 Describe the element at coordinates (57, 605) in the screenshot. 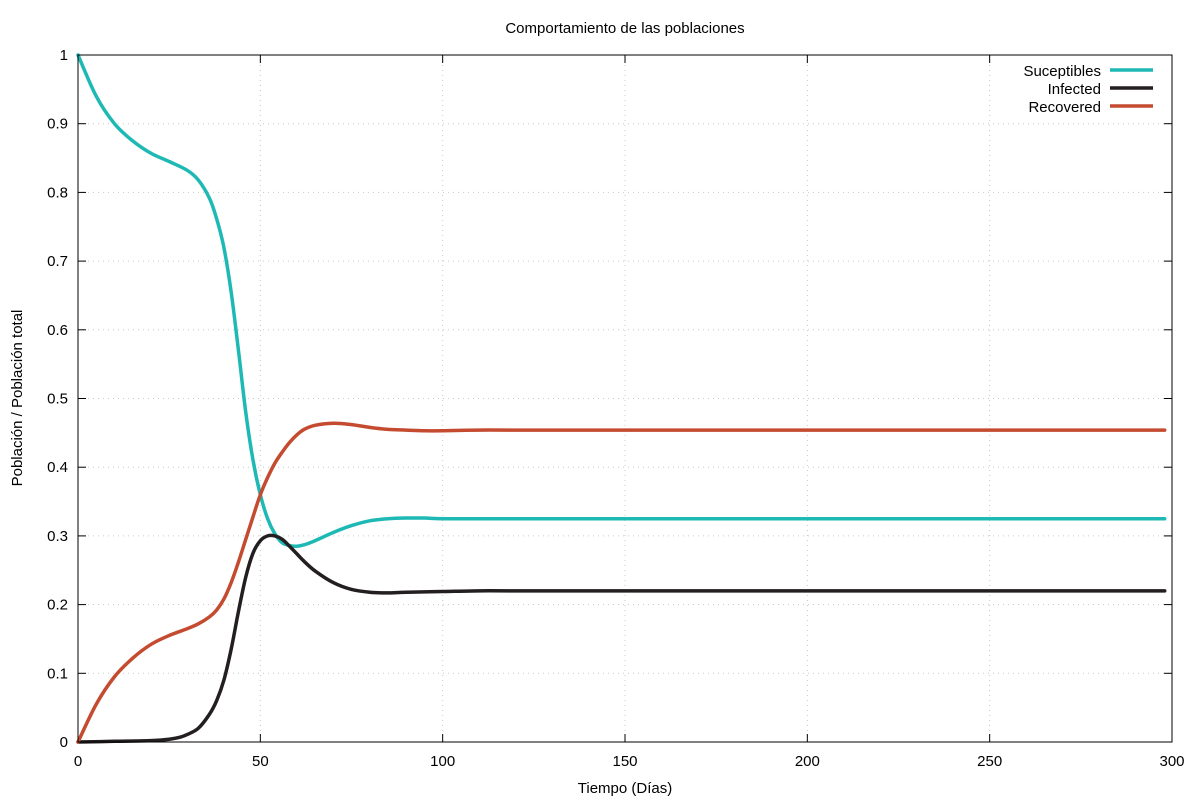

I see `y-tick-label: 0.2` at that location.